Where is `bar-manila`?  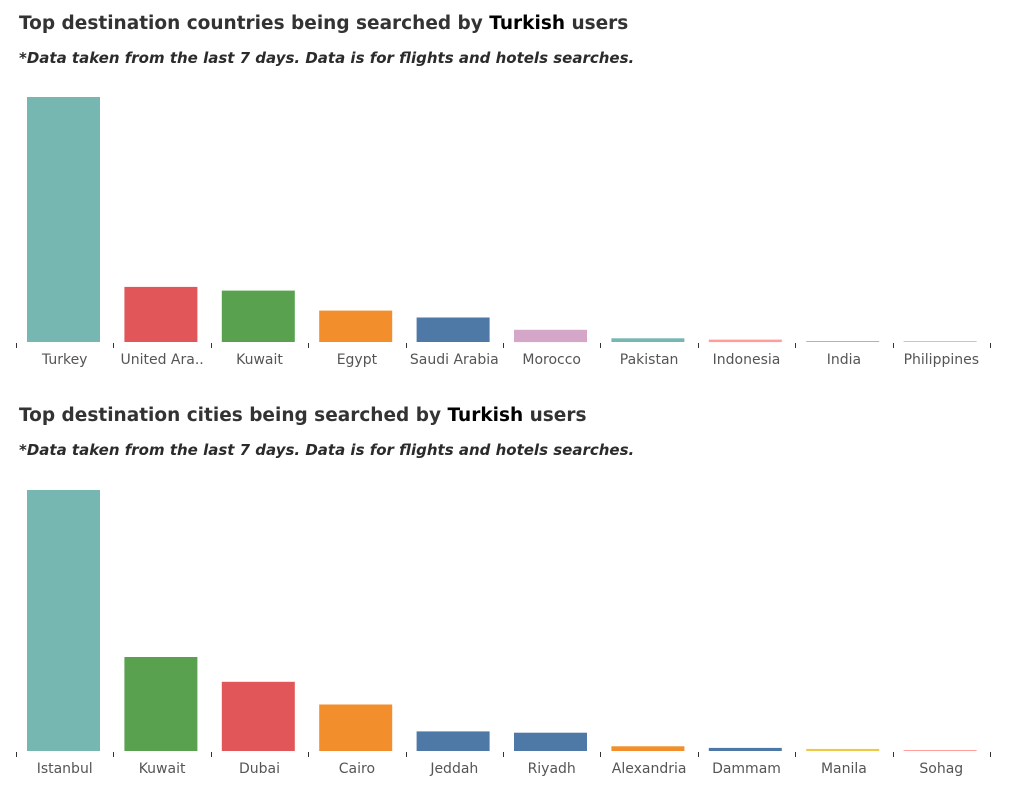 bar-manila is located at coordinates (843, 749).